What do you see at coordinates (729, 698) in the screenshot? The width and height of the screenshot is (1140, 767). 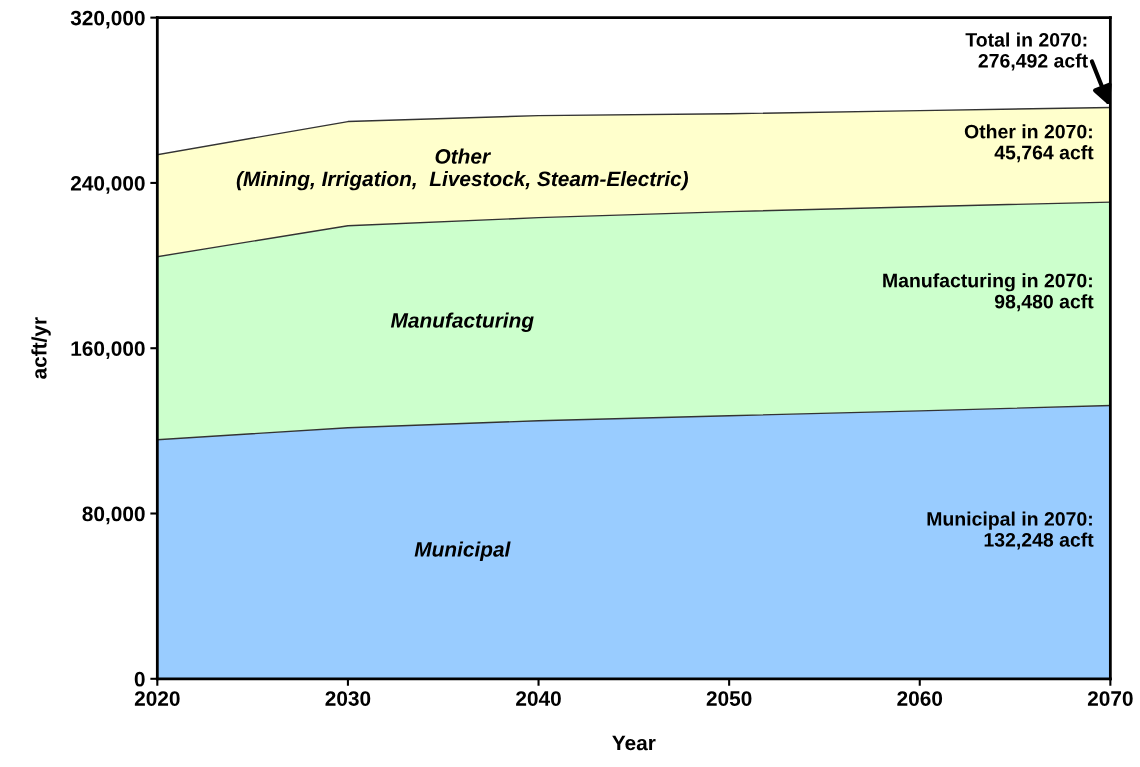 I see `x-tick-label: 2050` at bounding box center [729, 698].